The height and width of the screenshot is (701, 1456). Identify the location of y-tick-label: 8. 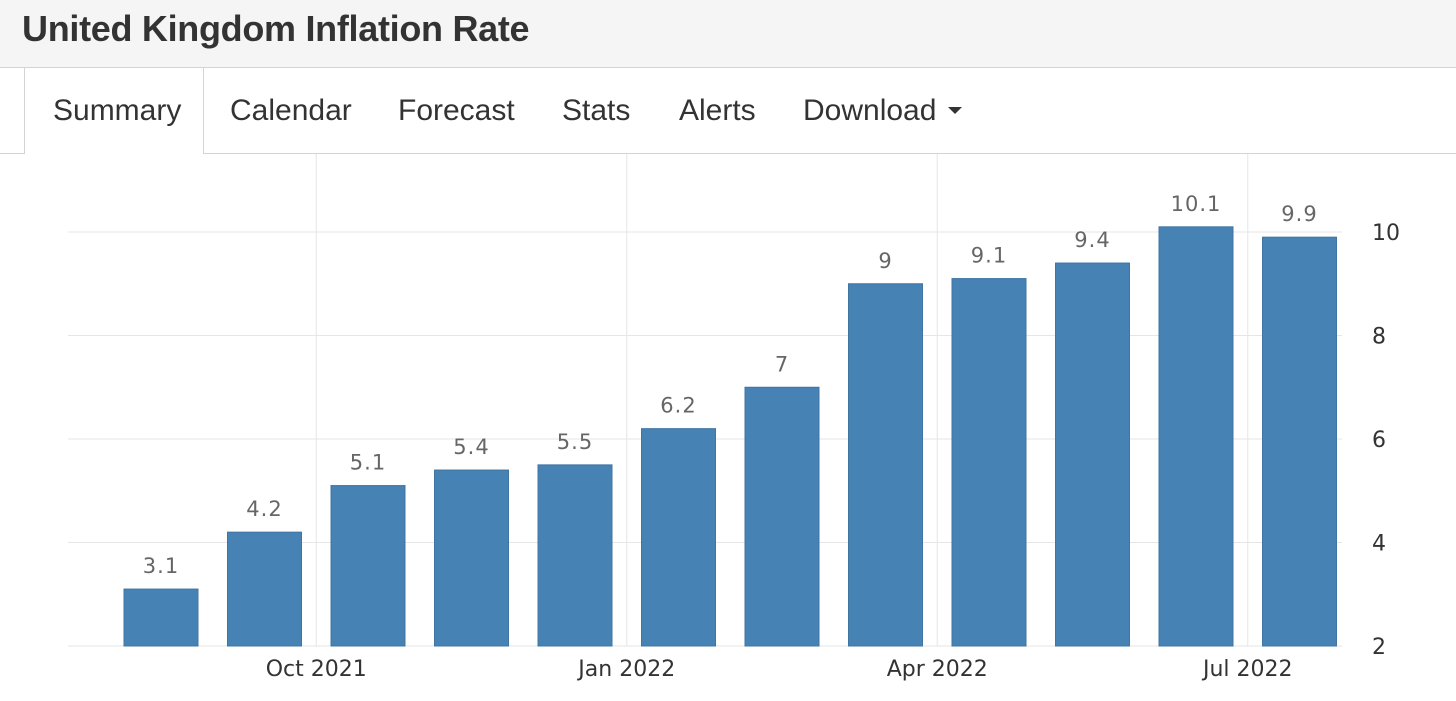
(1379, 337).